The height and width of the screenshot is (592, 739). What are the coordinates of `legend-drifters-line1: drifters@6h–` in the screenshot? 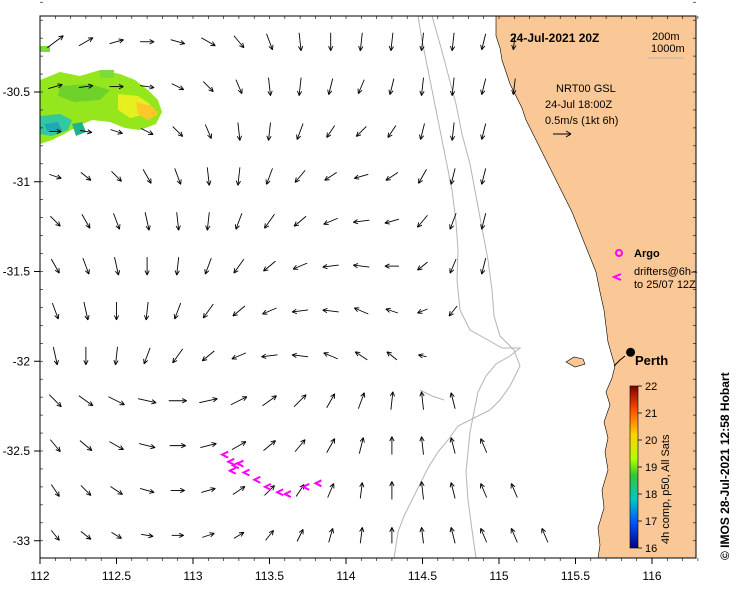 It's located at (666, 272).